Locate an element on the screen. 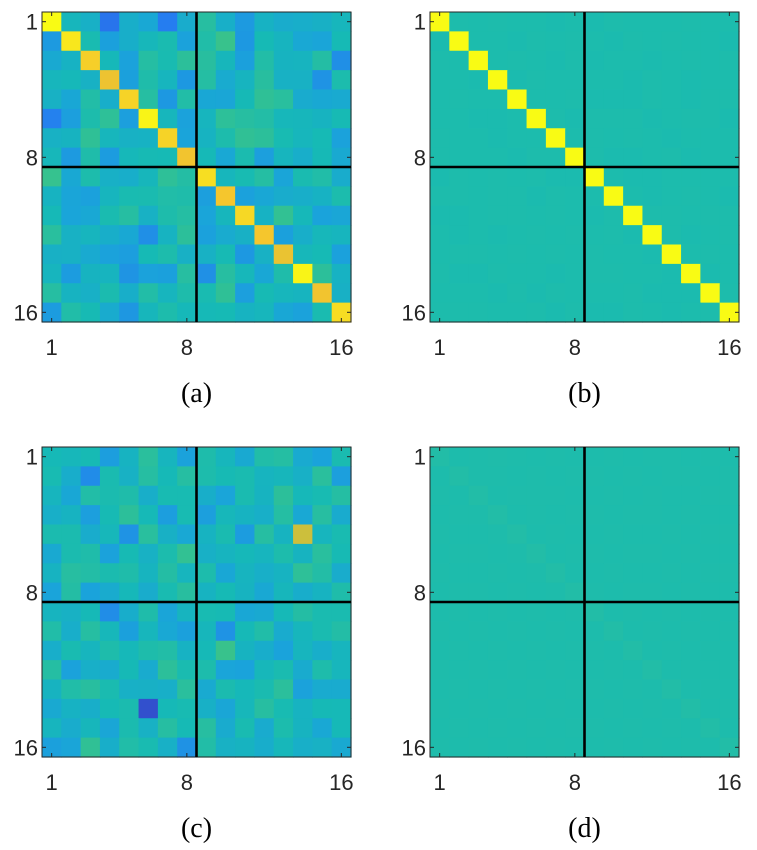  x-tick-label: 8 is located at coordinates (187, 347).